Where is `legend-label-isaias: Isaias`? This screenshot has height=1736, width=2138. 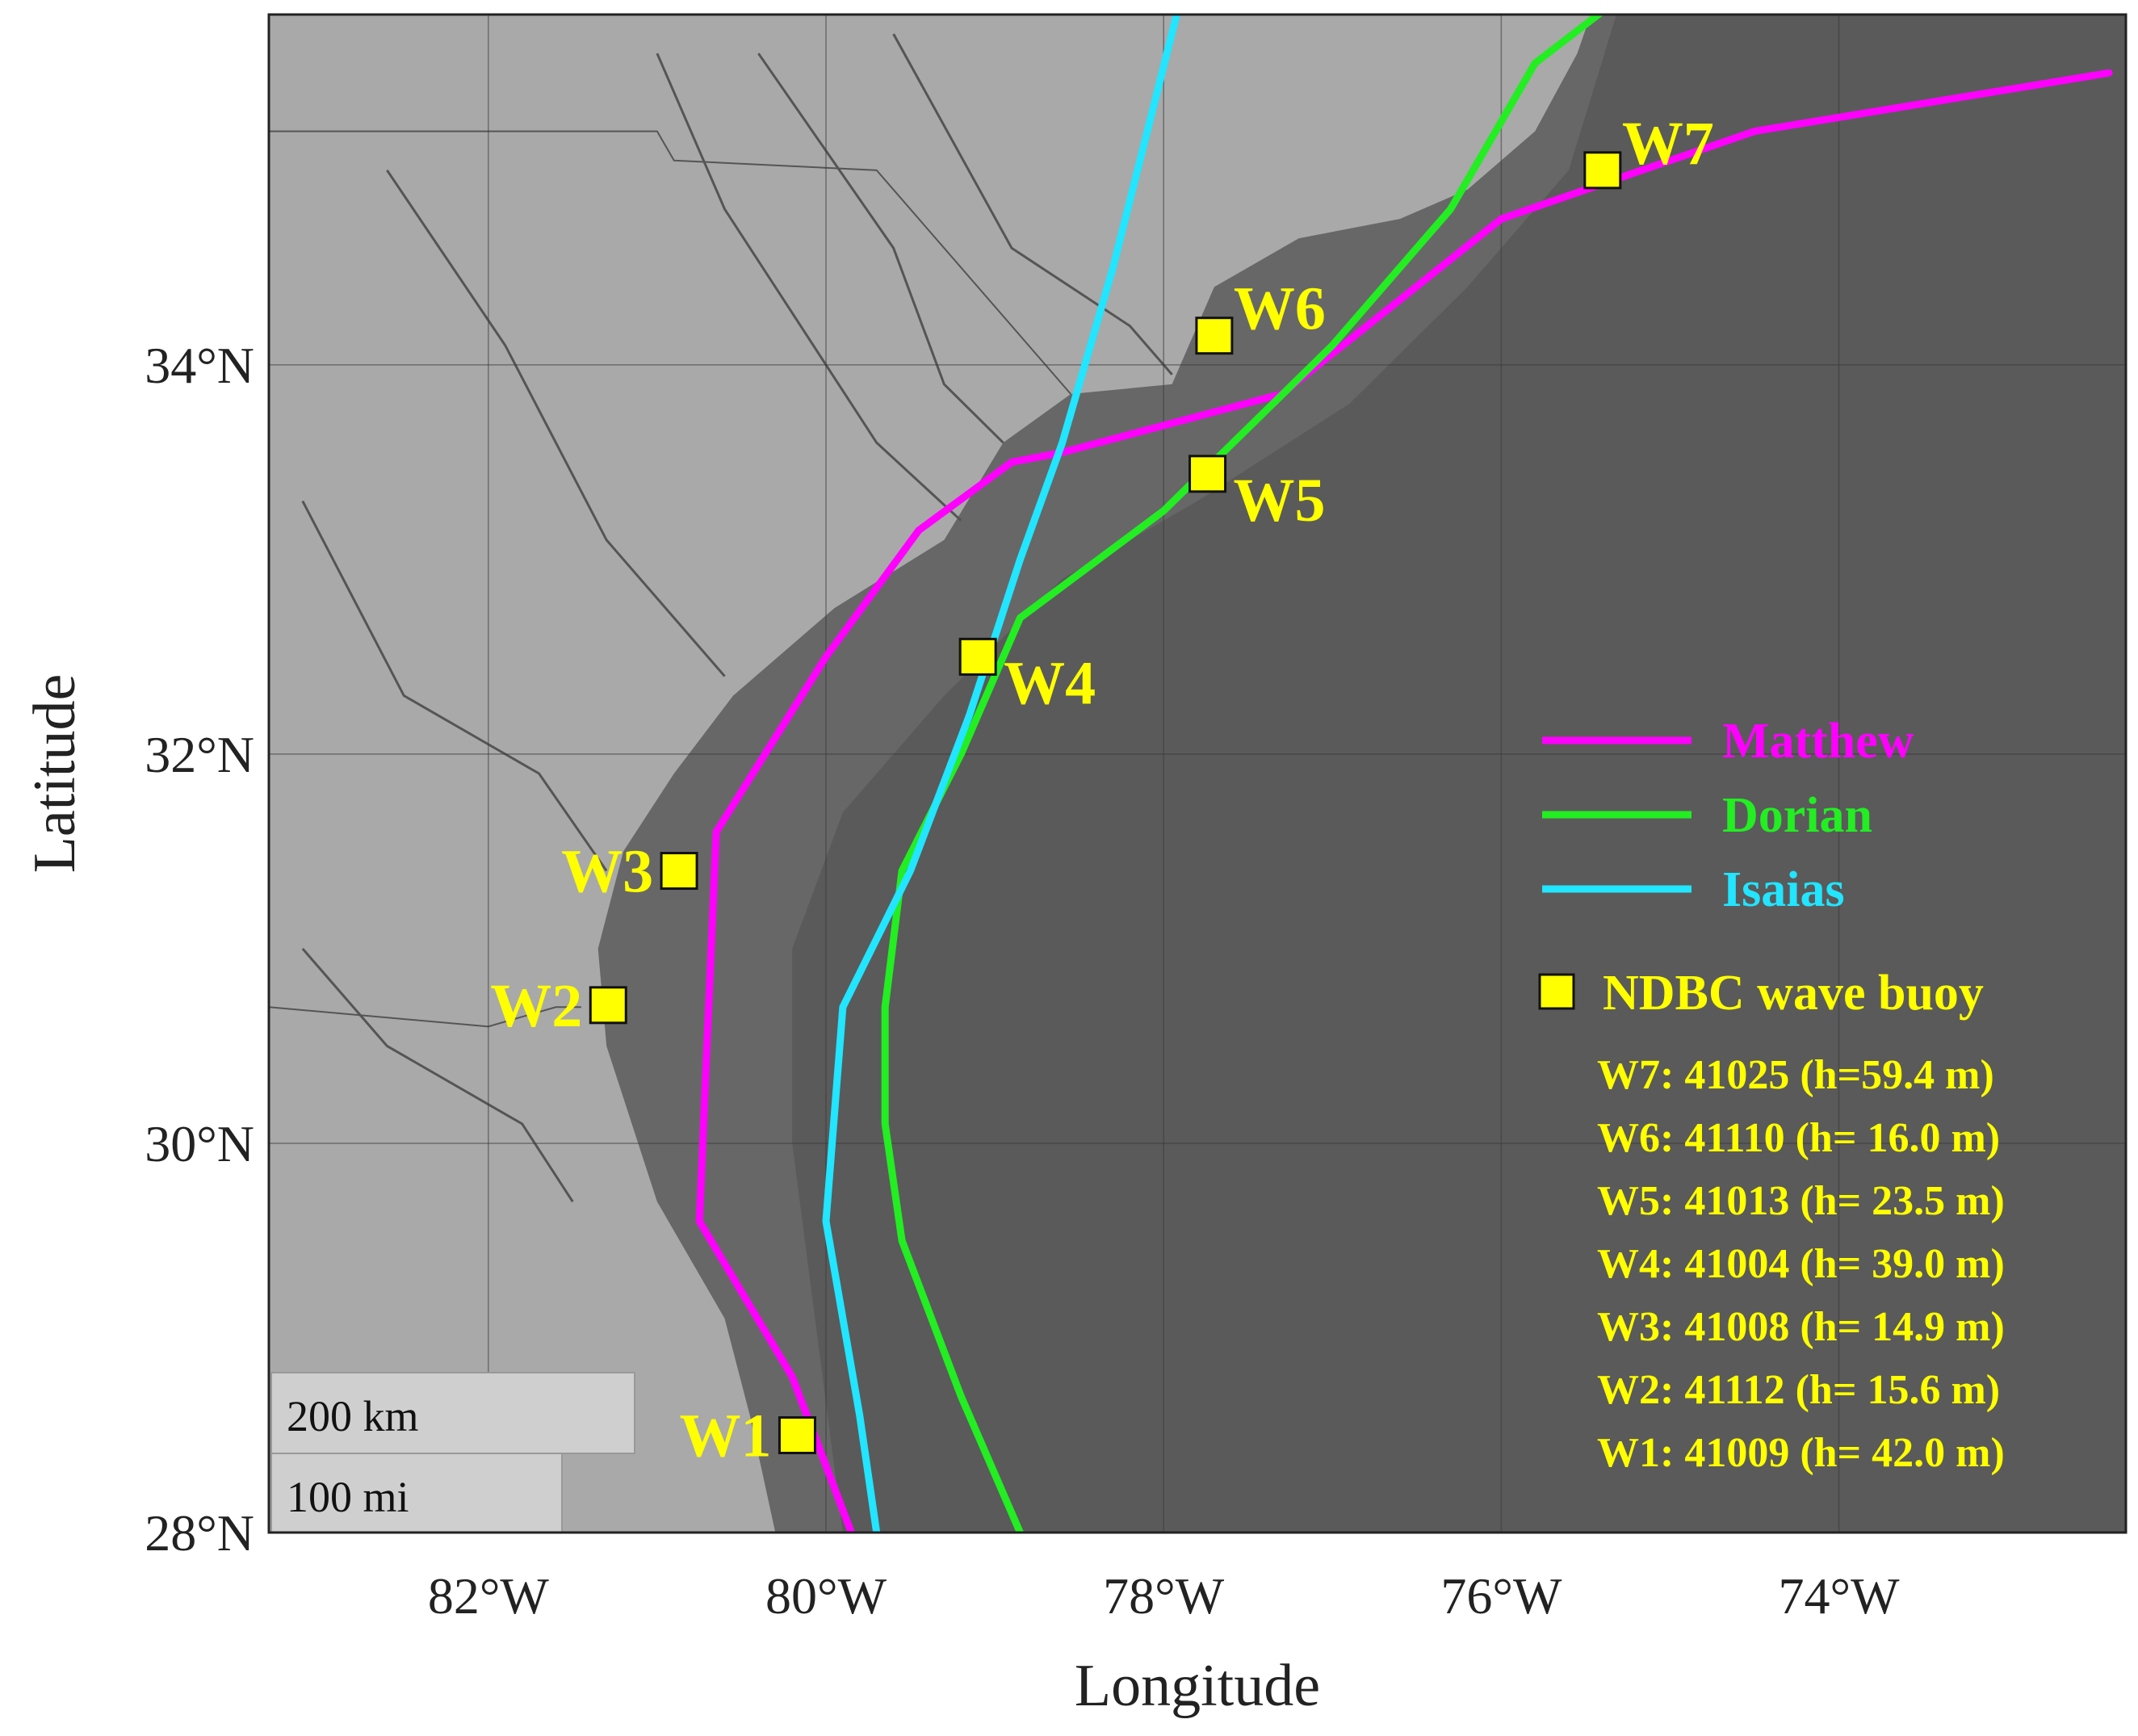
legend-label-isaias: Isaias is located at coordinates (1783, 889).